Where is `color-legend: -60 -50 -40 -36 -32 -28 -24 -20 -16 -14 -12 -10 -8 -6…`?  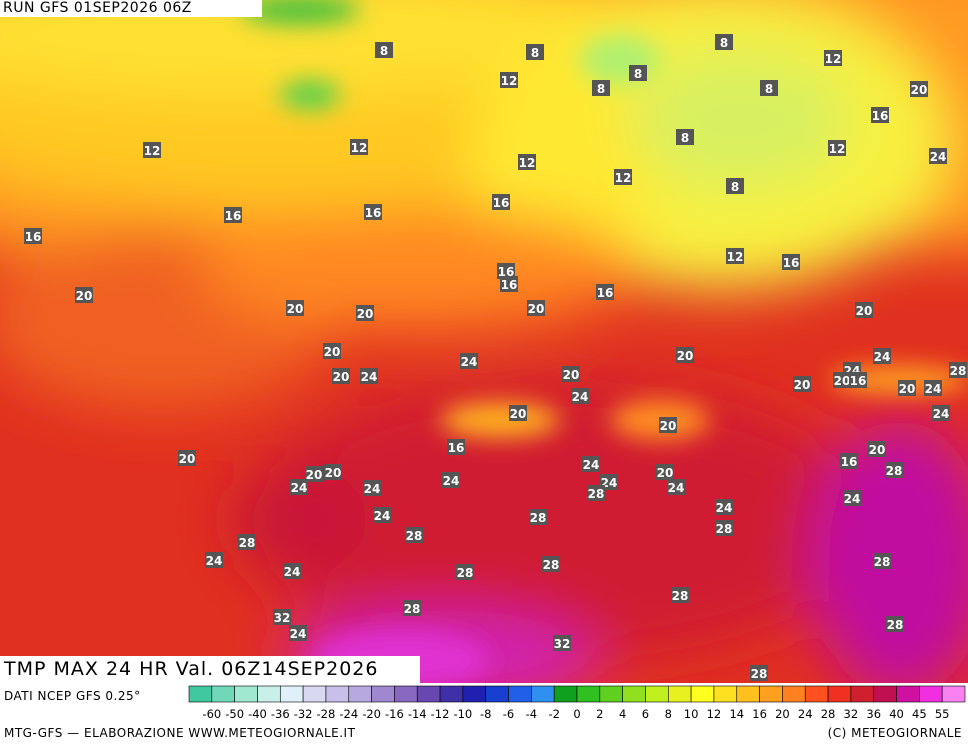
color-legend: -60 -50 -40 -36 -32 -28 -24 -20 -16 -14 -12 -10 -8 -6… is located at coordinates (577, 703).